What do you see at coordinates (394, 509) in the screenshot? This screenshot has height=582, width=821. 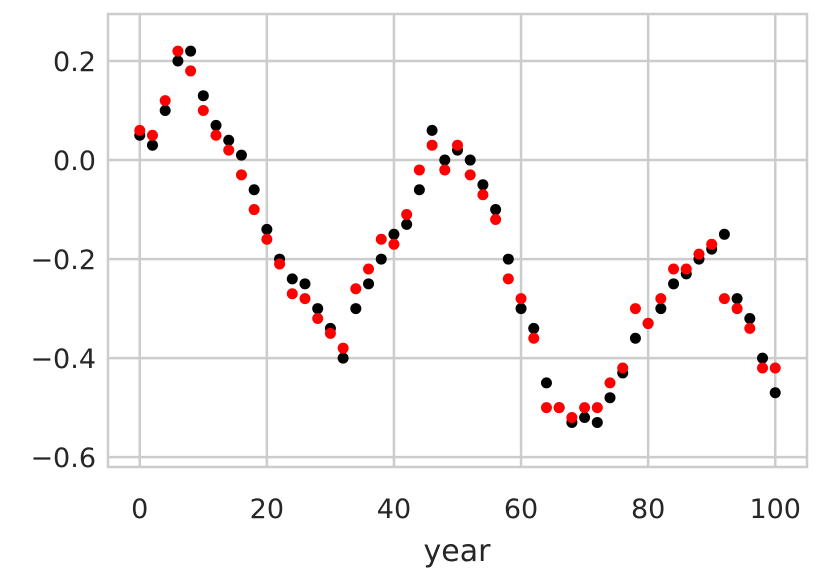 I see `x-tick-label: 40` at bounding box center [394, 509].